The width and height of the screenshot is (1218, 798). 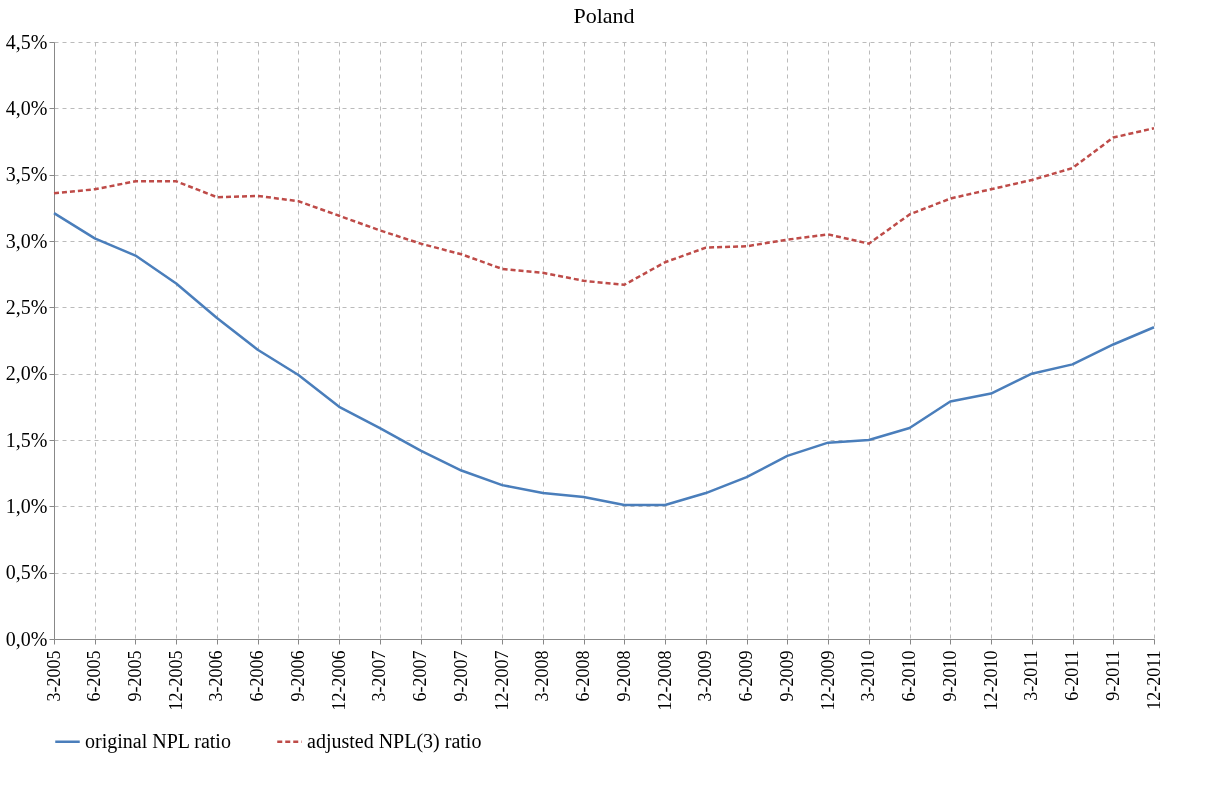 I want to click on x-tick-label: 9-2006, so click(x=297, y=676).